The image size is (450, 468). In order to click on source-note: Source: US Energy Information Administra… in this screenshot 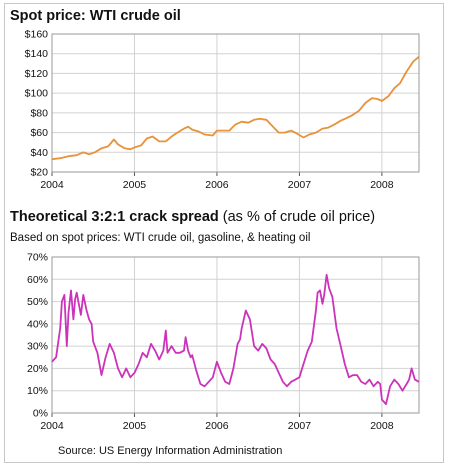, I will do `click(170, 451)`.